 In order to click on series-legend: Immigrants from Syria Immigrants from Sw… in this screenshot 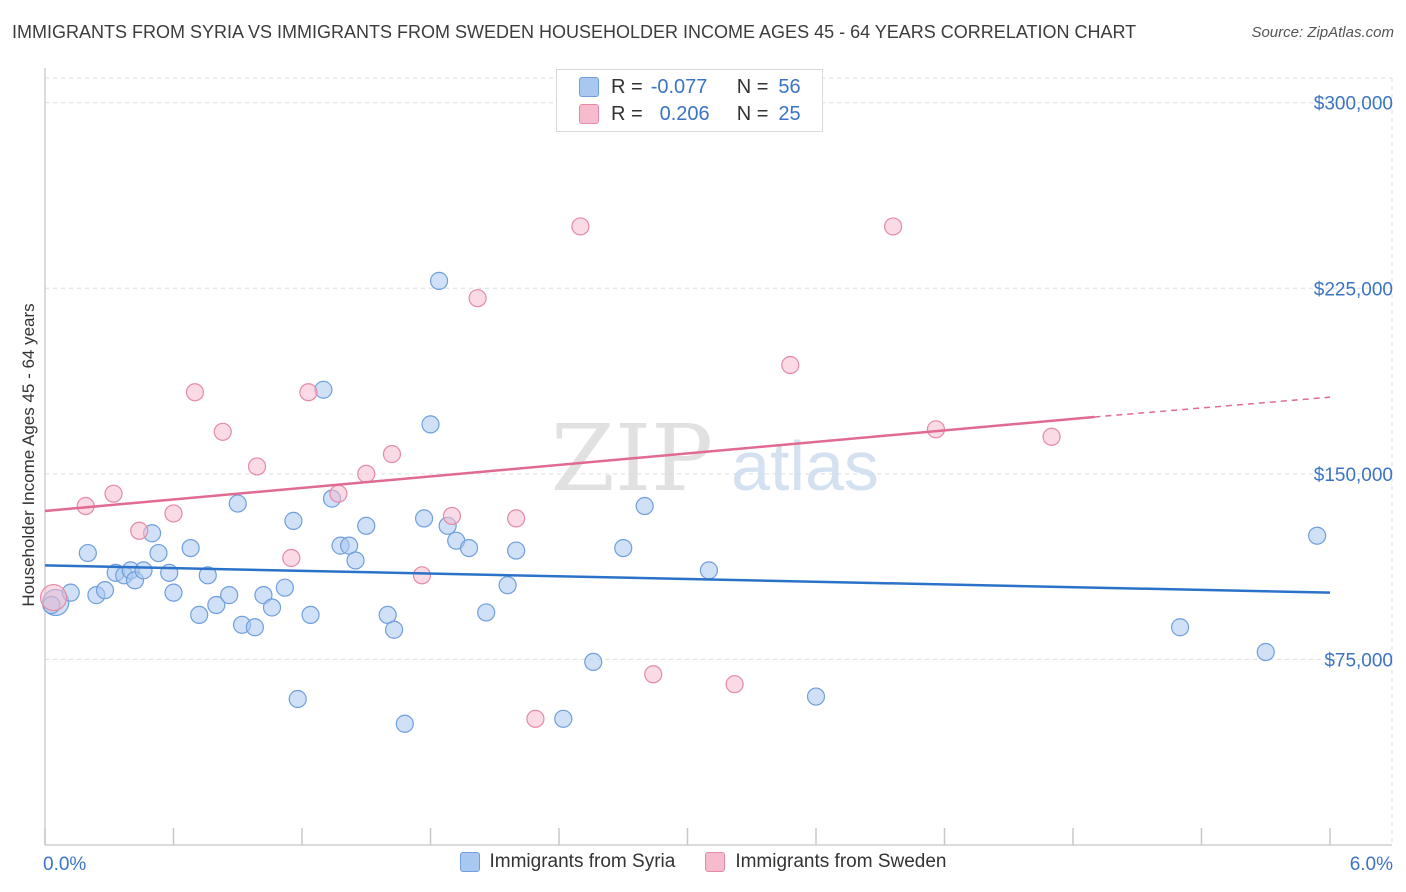, I will do `click(703, 862)`.